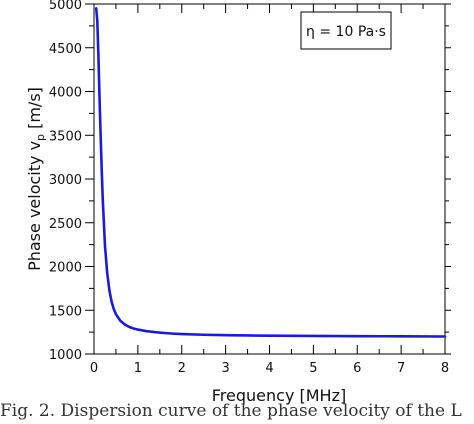 Image resolution: width=474 pixels, height=424 pixels. Describe the element at coordinates (65, 49) in the screenshot. I see `y-tick-label: 4500` at that location.